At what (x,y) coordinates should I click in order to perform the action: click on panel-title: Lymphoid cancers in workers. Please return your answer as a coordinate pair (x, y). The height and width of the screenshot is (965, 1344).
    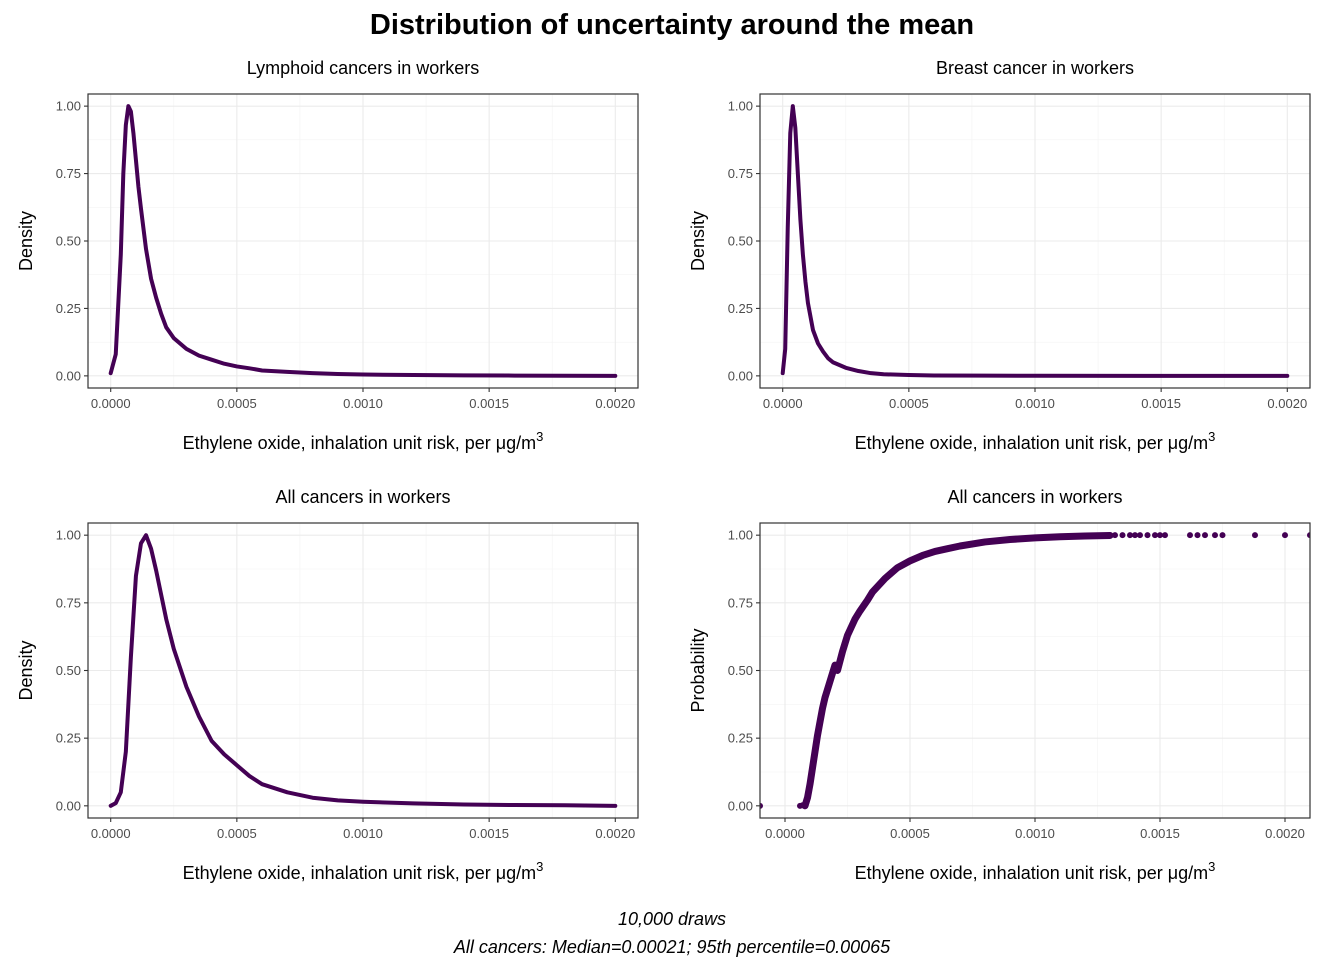
    Looking at the image, I should click on (363, 68).